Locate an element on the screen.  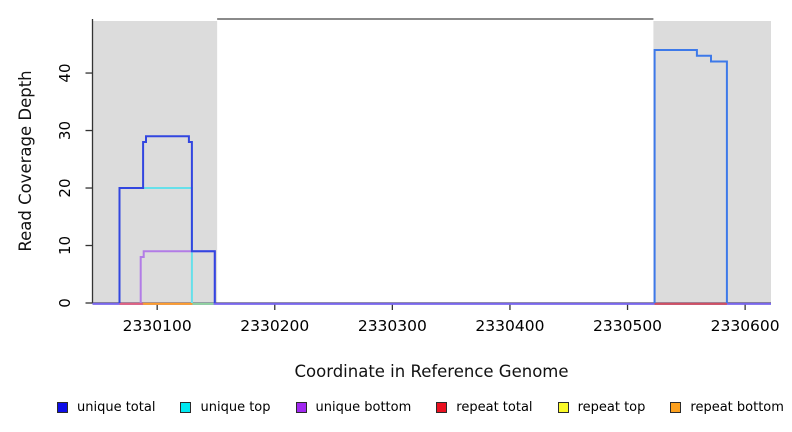
y-tick-label: 0 is located at coordinates (65, 303).